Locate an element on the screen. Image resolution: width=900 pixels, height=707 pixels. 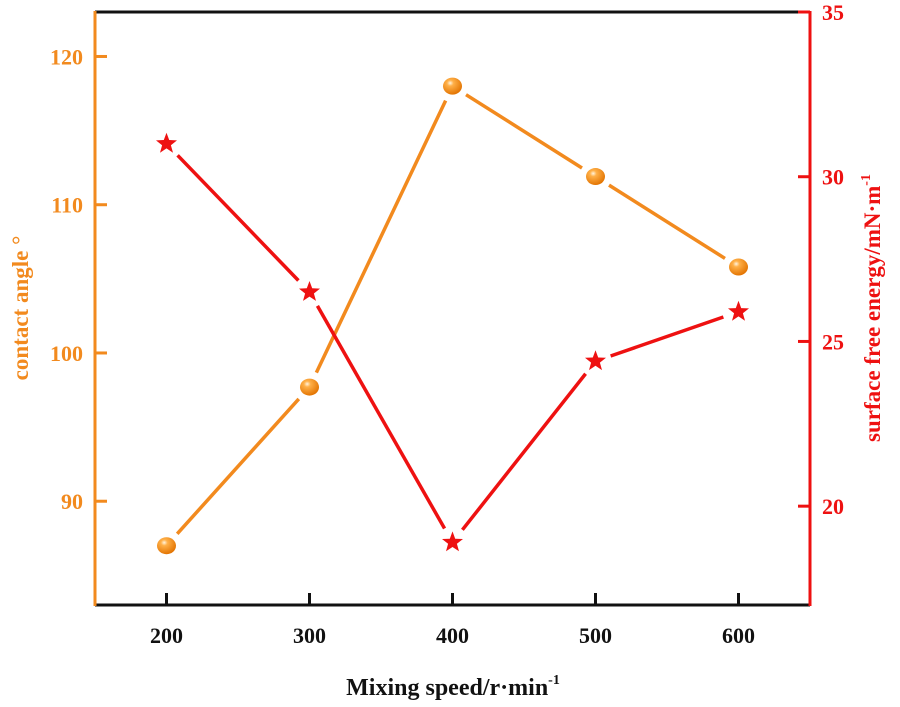
y-right-axis-label: surface free energy/mN·m-1 is located at coordinates (872, 308).